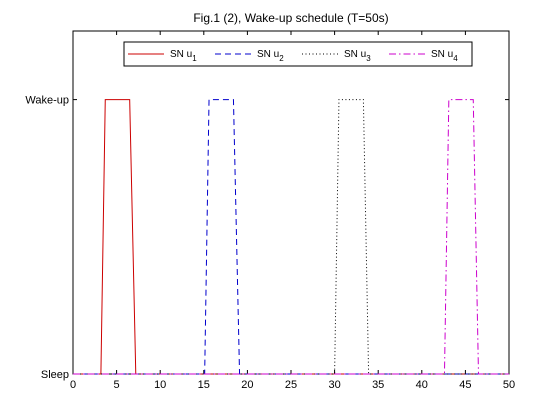 Image resolution: width=560 pixels, height=420 pixels. I want to click on chart-title: Fig.1 (2), Wake-up schedule (T=50s), so click(290, 18).